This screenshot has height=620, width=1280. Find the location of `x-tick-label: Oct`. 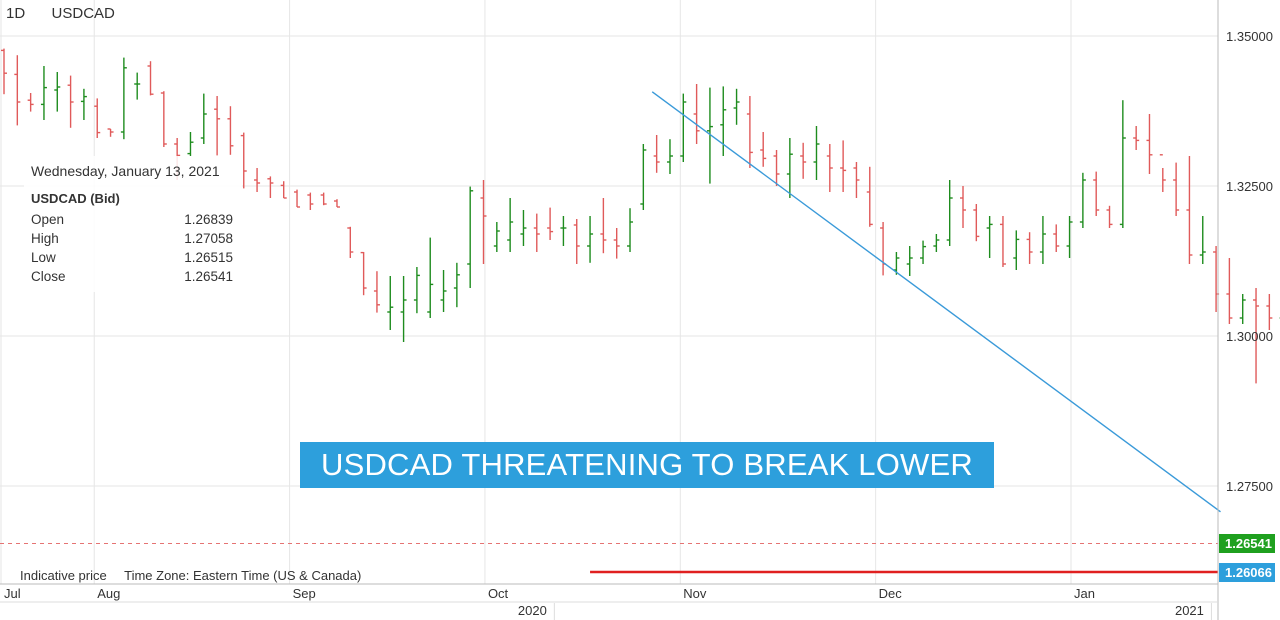

x-tick-label: Oct is located at coordinates (498, 593).